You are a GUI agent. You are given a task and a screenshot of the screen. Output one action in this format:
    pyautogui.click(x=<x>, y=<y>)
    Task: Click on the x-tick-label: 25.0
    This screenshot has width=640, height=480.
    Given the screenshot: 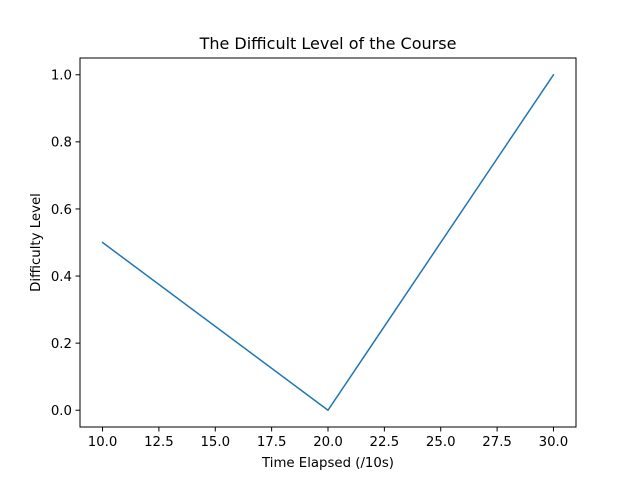 What is the action you would take?
    pyautogui.click(x=441, y=442)
    